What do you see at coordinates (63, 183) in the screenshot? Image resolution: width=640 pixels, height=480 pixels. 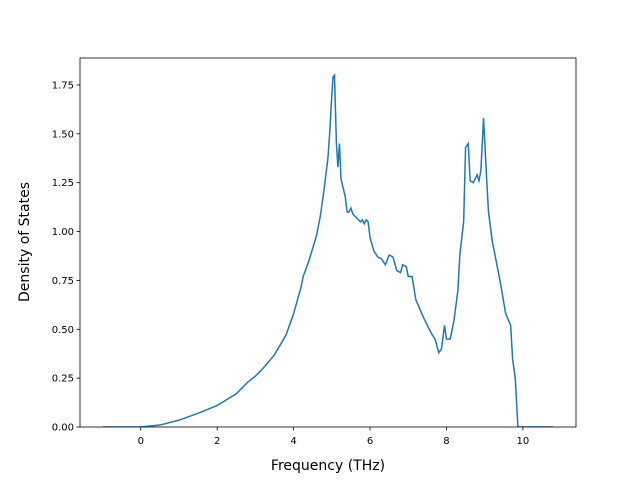 I see `y-tick-label: 1.25` at bounding box center [63, 183].